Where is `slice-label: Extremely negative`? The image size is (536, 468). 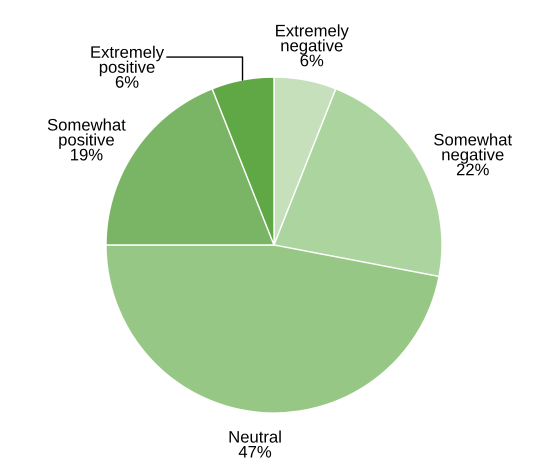
slice-label: Extremely negative is located at coordinates (312, 39).